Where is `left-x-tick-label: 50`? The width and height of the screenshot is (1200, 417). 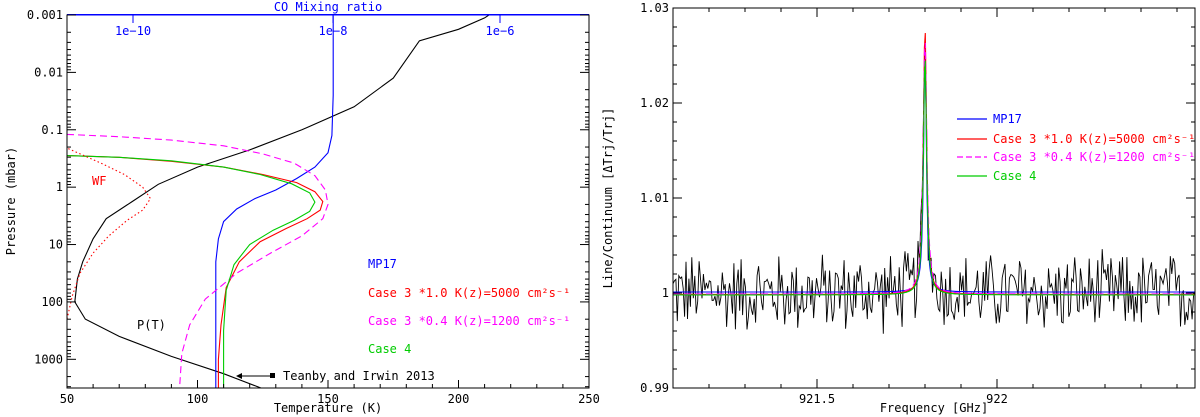
left-x-tick-label: 50 is located at coordinates (67, 399).